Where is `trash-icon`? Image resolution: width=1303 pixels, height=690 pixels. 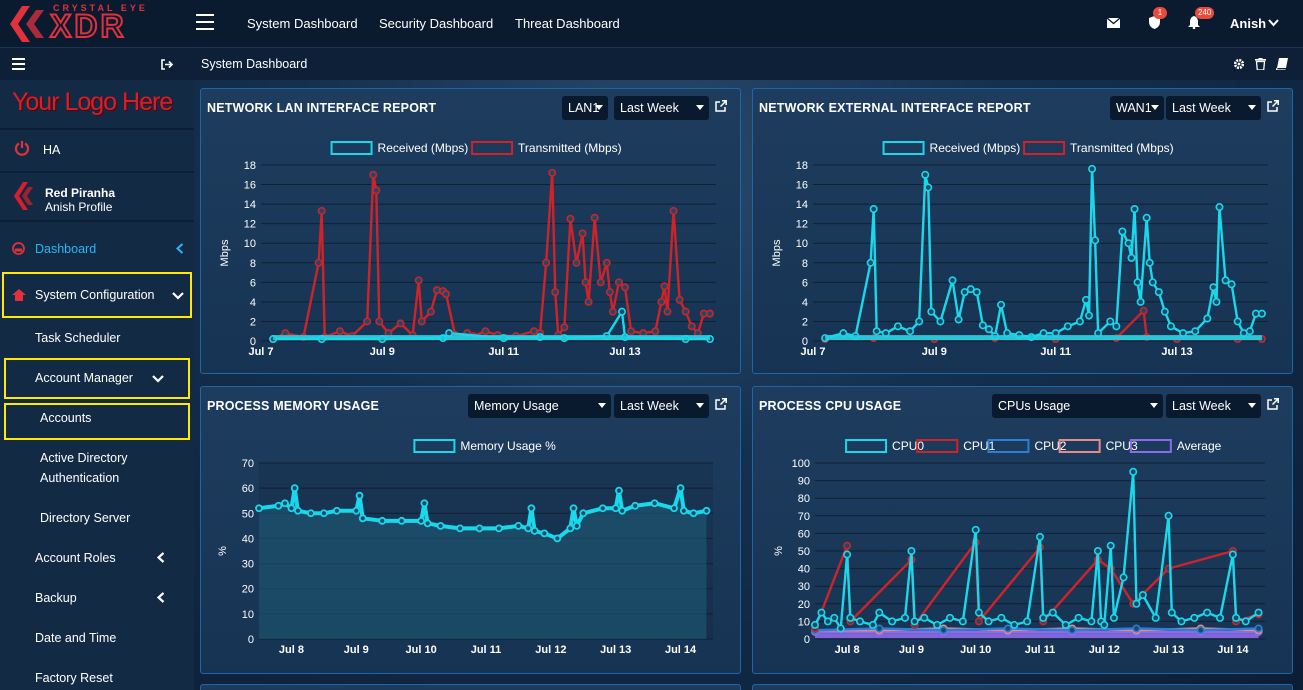 trash-icon is located at coordinates (1260, 64).